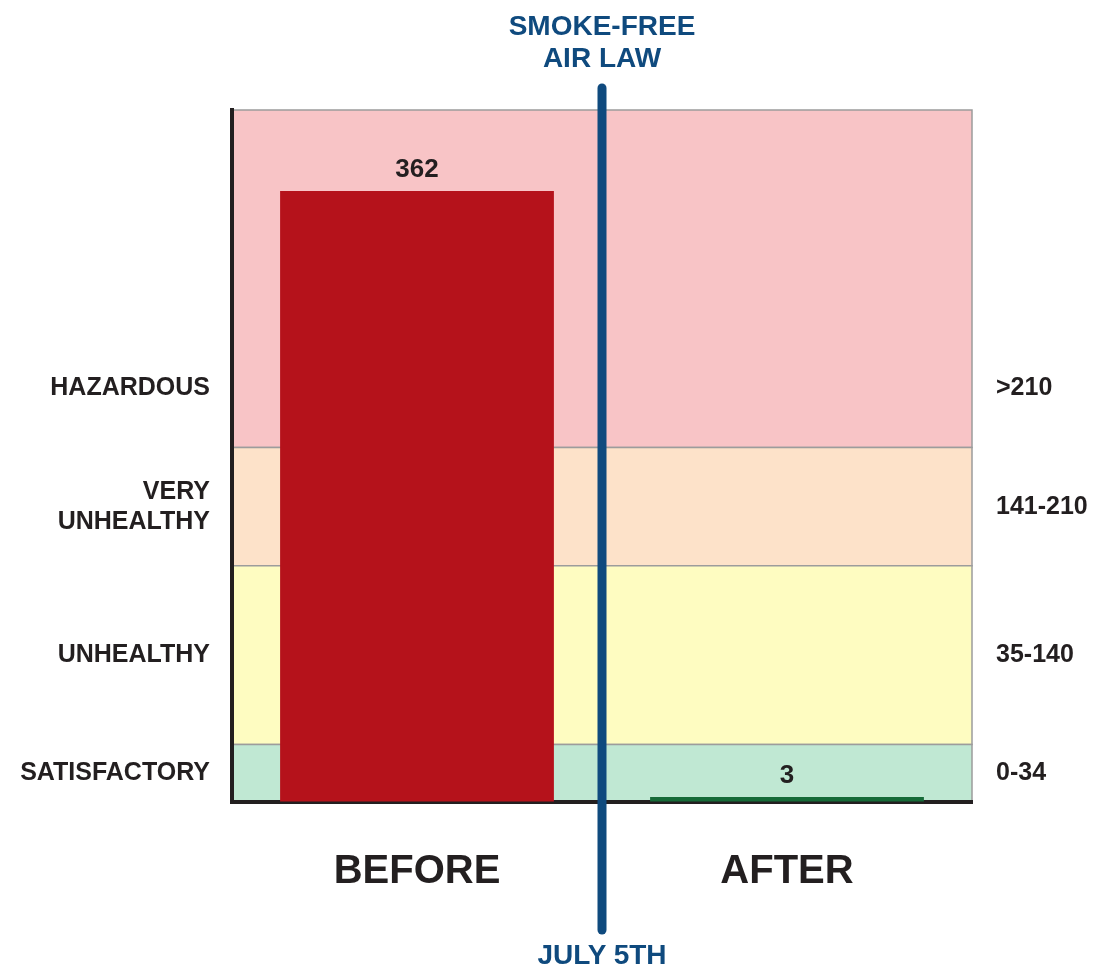 This screenshot has width=1093, height=976. What do you see at coordinates (115, 771) in the screenshot?
I see `band-label: SATISFACTORY` at bounding box center [115, 771].